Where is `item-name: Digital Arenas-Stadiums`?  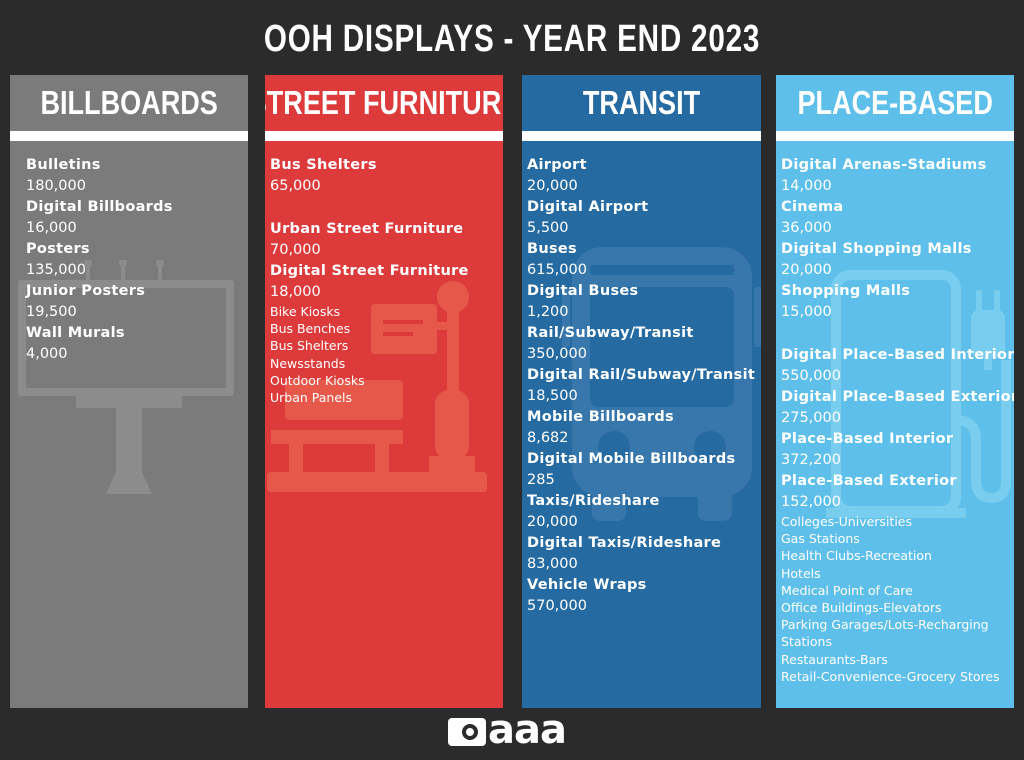 item-name: Digital Arenas-Stadiums is located at coordinates (884, 165).